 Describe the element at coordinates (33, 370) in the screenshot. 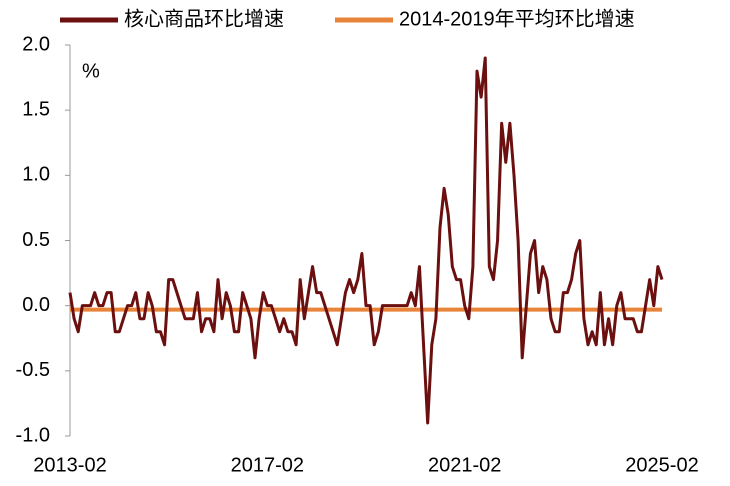

I see `y-tick-label: -0.5` at that location.